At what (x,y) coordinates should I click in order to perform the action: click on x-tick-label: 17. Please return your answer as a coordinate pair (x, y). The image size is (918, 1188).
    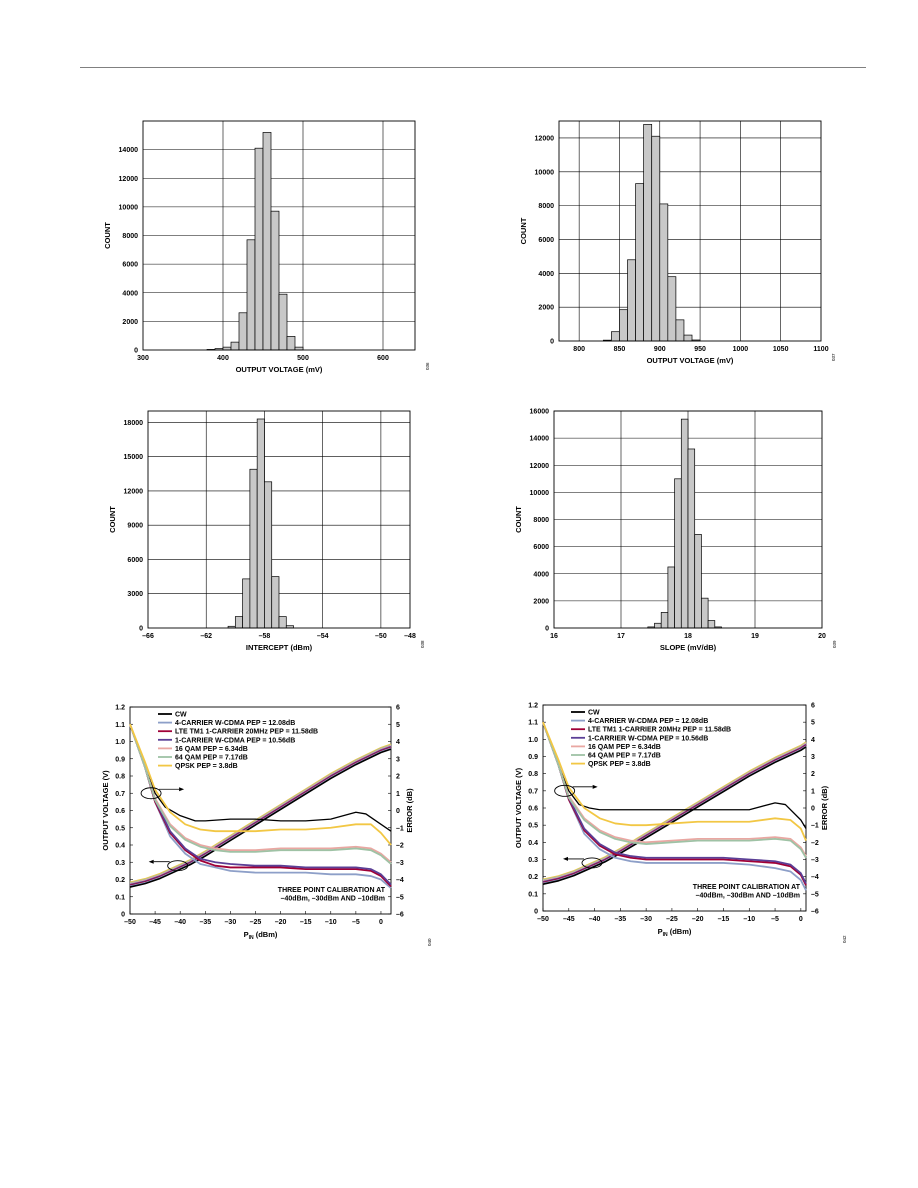
    Looking at the image, I should click on (621, 636).